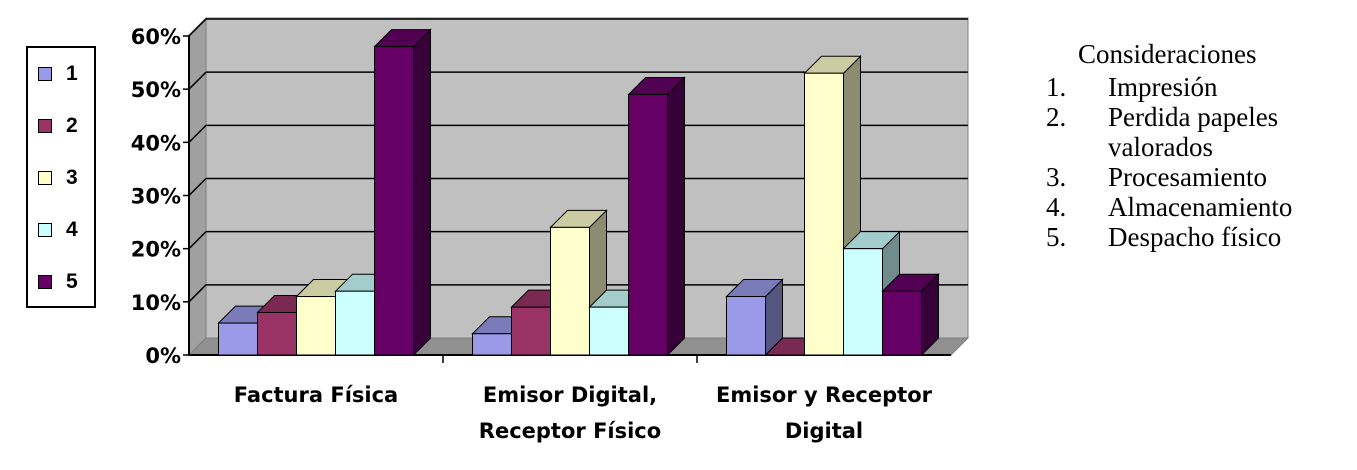 The width and height of the screenshot is (1357, 470). Describe the element at coordinates (156, 197) in the screenshot. I see `y-tick-label: 30%` at that location.